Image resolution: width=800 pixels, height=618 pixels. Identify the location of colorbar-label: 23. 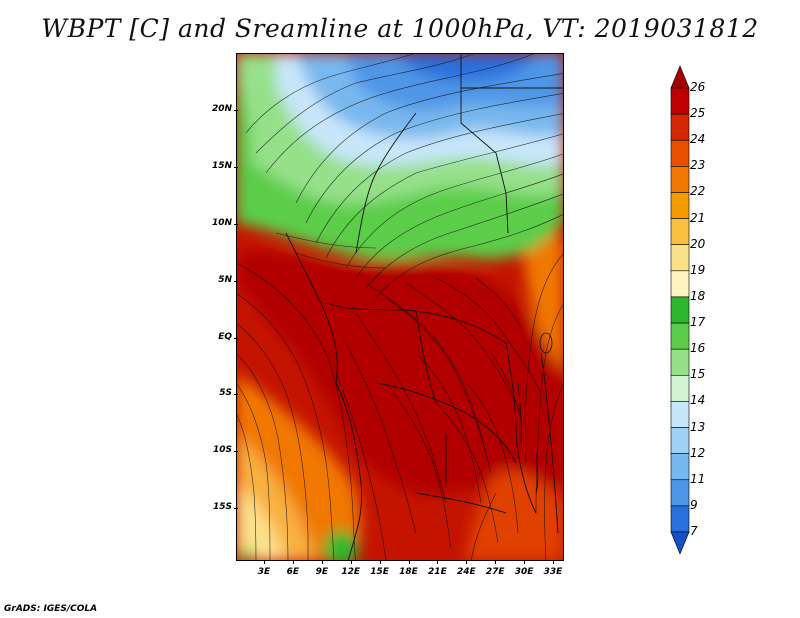
(698, 165).